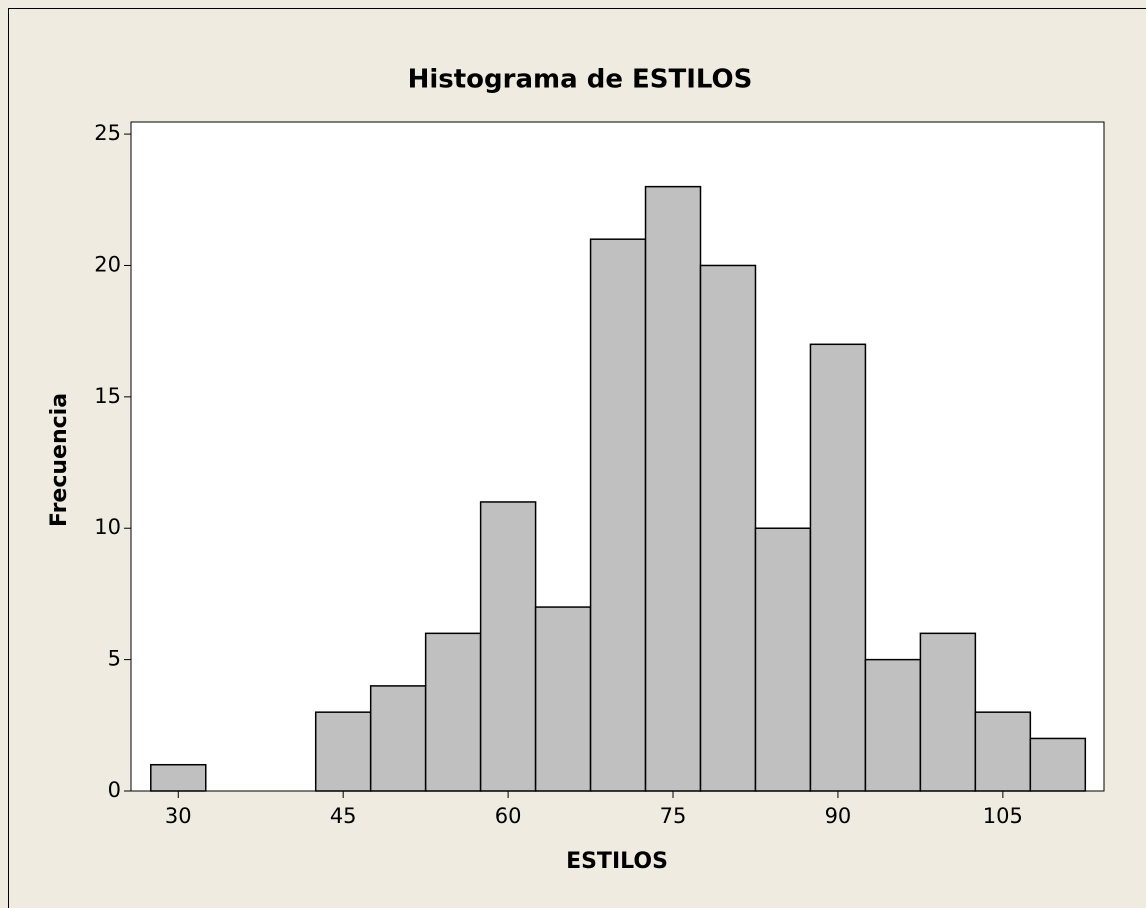 This screenshot has width=1146, height=908. What do you see at coordinates (59, 460) in the screenshot?
I see `y-axis-label: Frecuencia` at bounding box center [59, 460].